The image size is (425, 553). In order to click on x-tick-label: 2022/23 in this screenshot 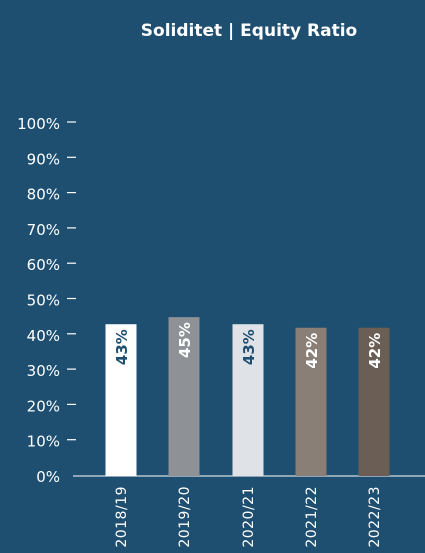, I will do `click(375, 517)`.